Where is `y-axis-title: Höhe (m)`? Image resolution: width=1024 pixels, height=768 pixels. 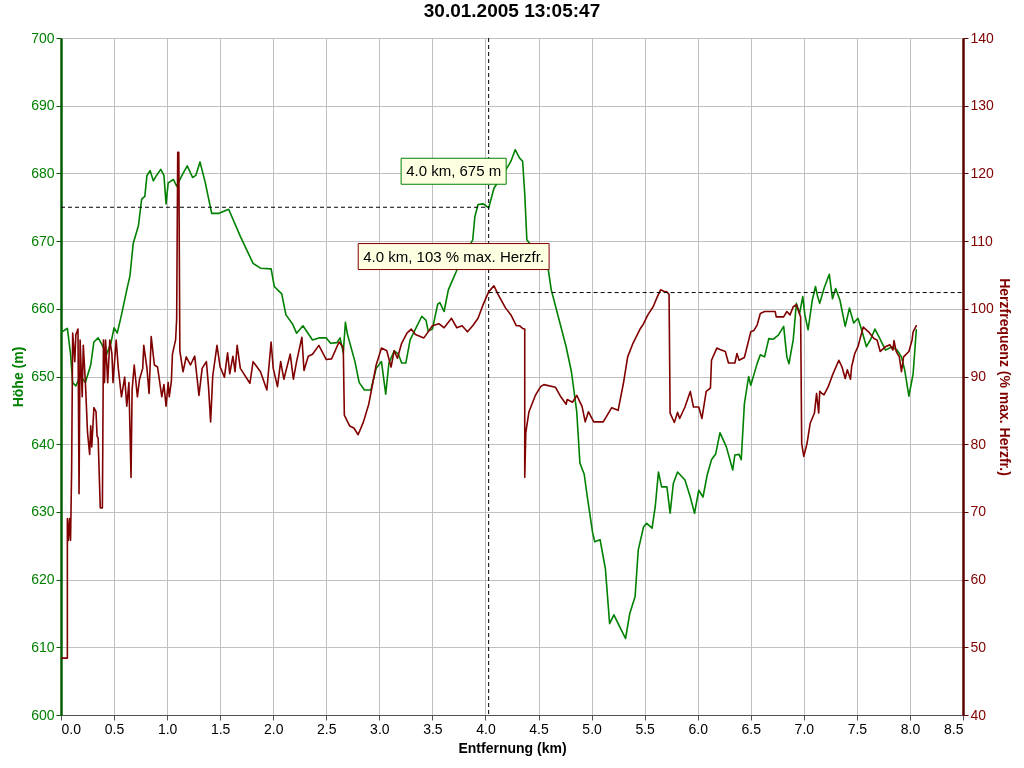 y-axis-title: Höhe (m) is located at coordinates (18, 377).